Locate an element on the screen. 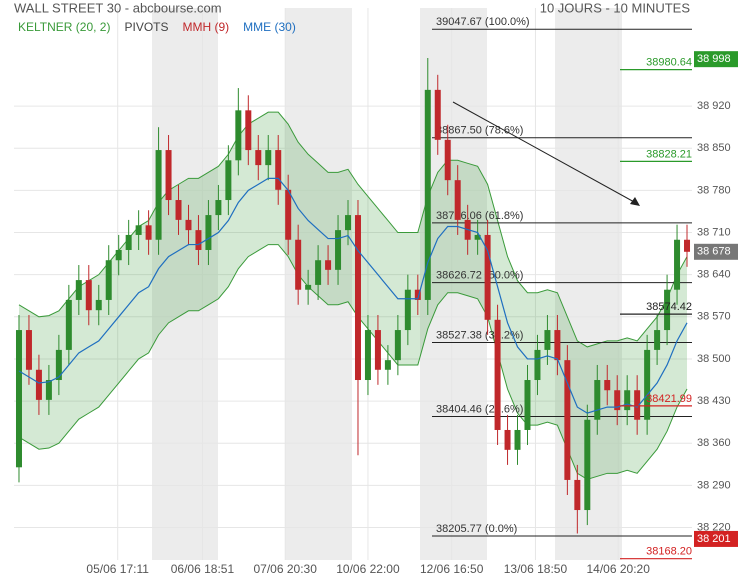 Image resolution: width=740 pixels, height=580 pixels. y-tick-label: 38 780 is located at coordinates (714, 190).